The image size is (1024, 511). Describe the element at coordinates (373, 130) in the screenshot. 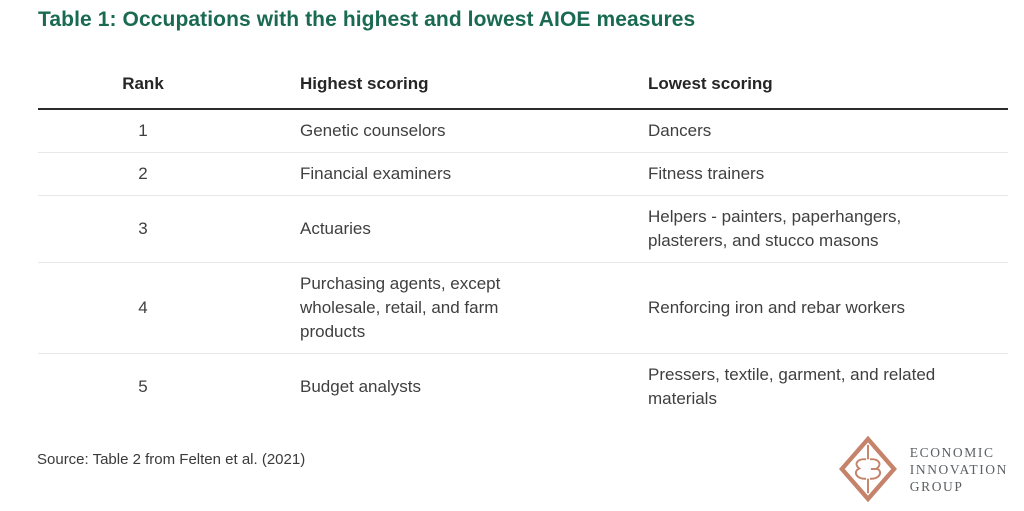

I see `cell-highest: Genetic counselors` at that location.